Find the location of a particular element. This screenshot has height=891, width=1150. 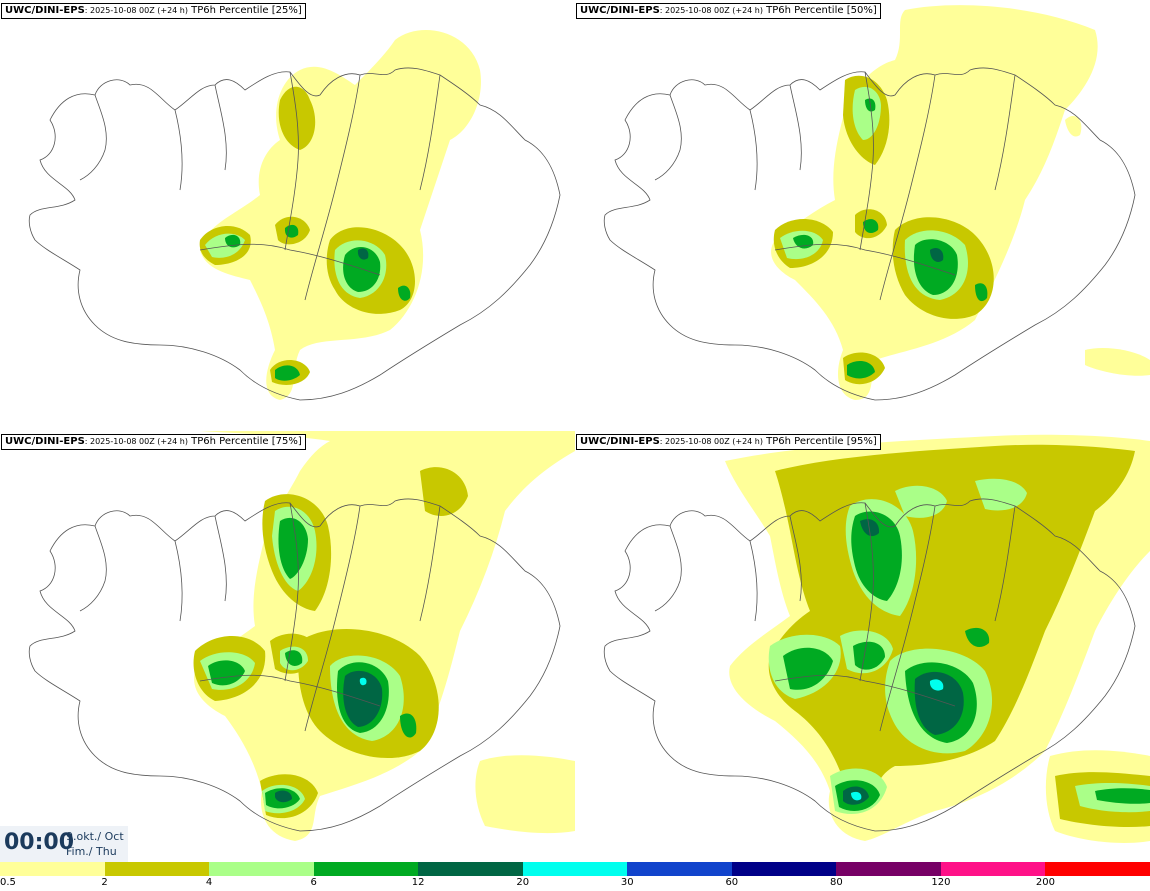

legend-label: 30 is located at coordinates (627, 882).